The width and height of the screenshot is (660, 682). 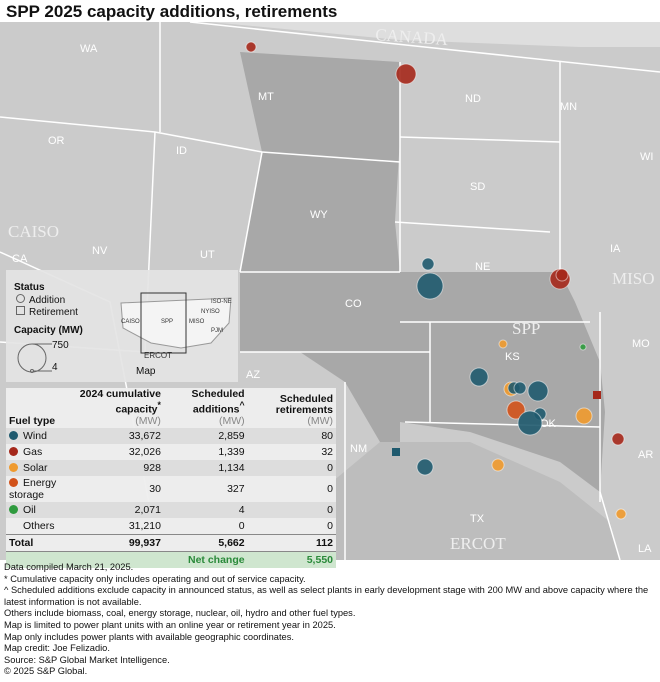 What do you see at coordinates (241, 509) in the screenshot?
I see `additions-cell: 4` at bounding box center [241, 509].